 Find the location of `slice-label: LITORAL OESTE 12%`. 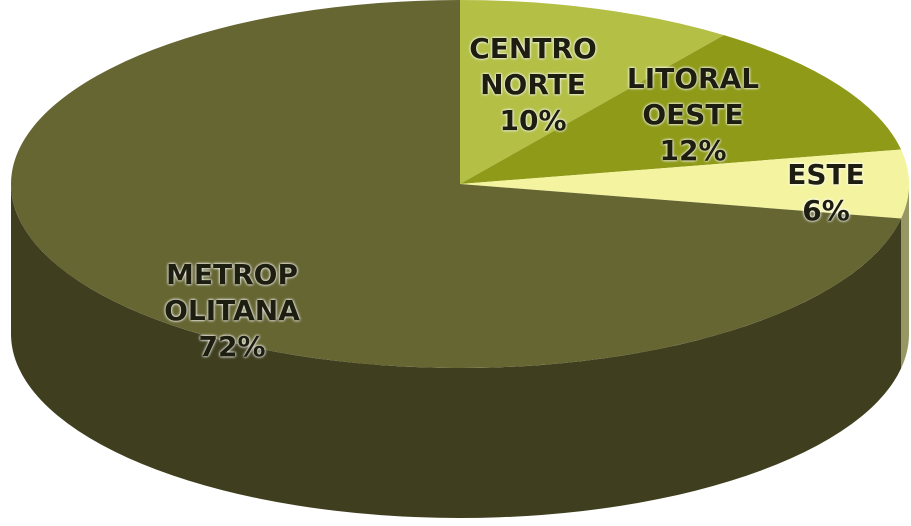

slice-label: LITORAL OESTE 12% is located at coordinates (693, 115).